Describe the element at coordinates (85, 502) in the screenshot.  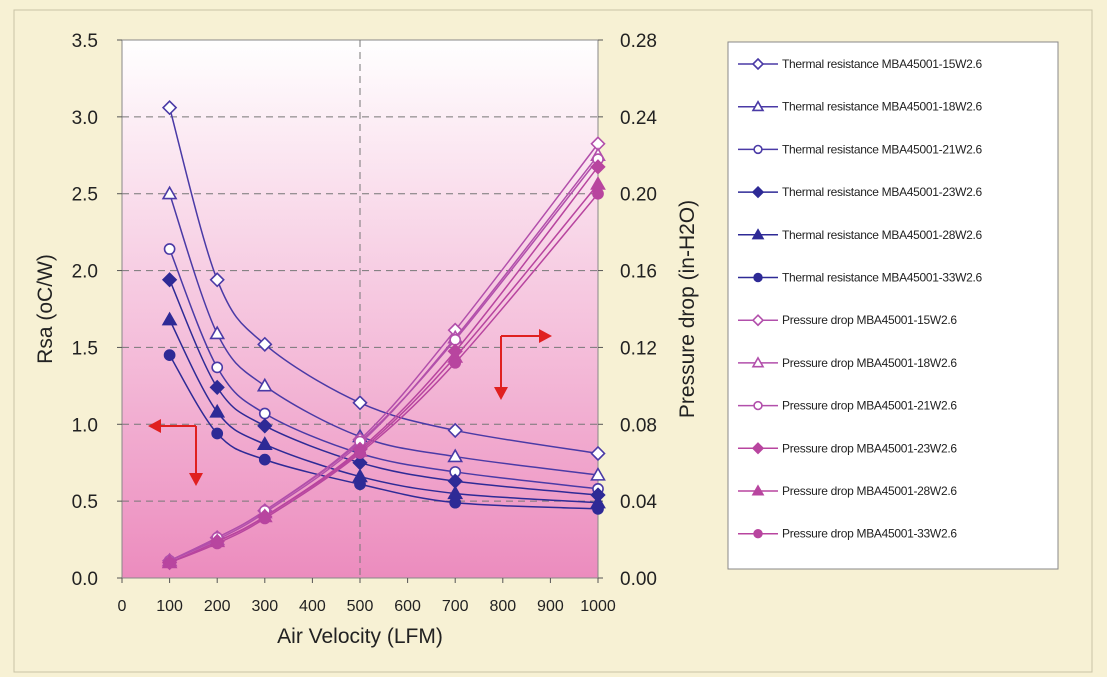
I see `y-tick-label: 0.5` at that location.